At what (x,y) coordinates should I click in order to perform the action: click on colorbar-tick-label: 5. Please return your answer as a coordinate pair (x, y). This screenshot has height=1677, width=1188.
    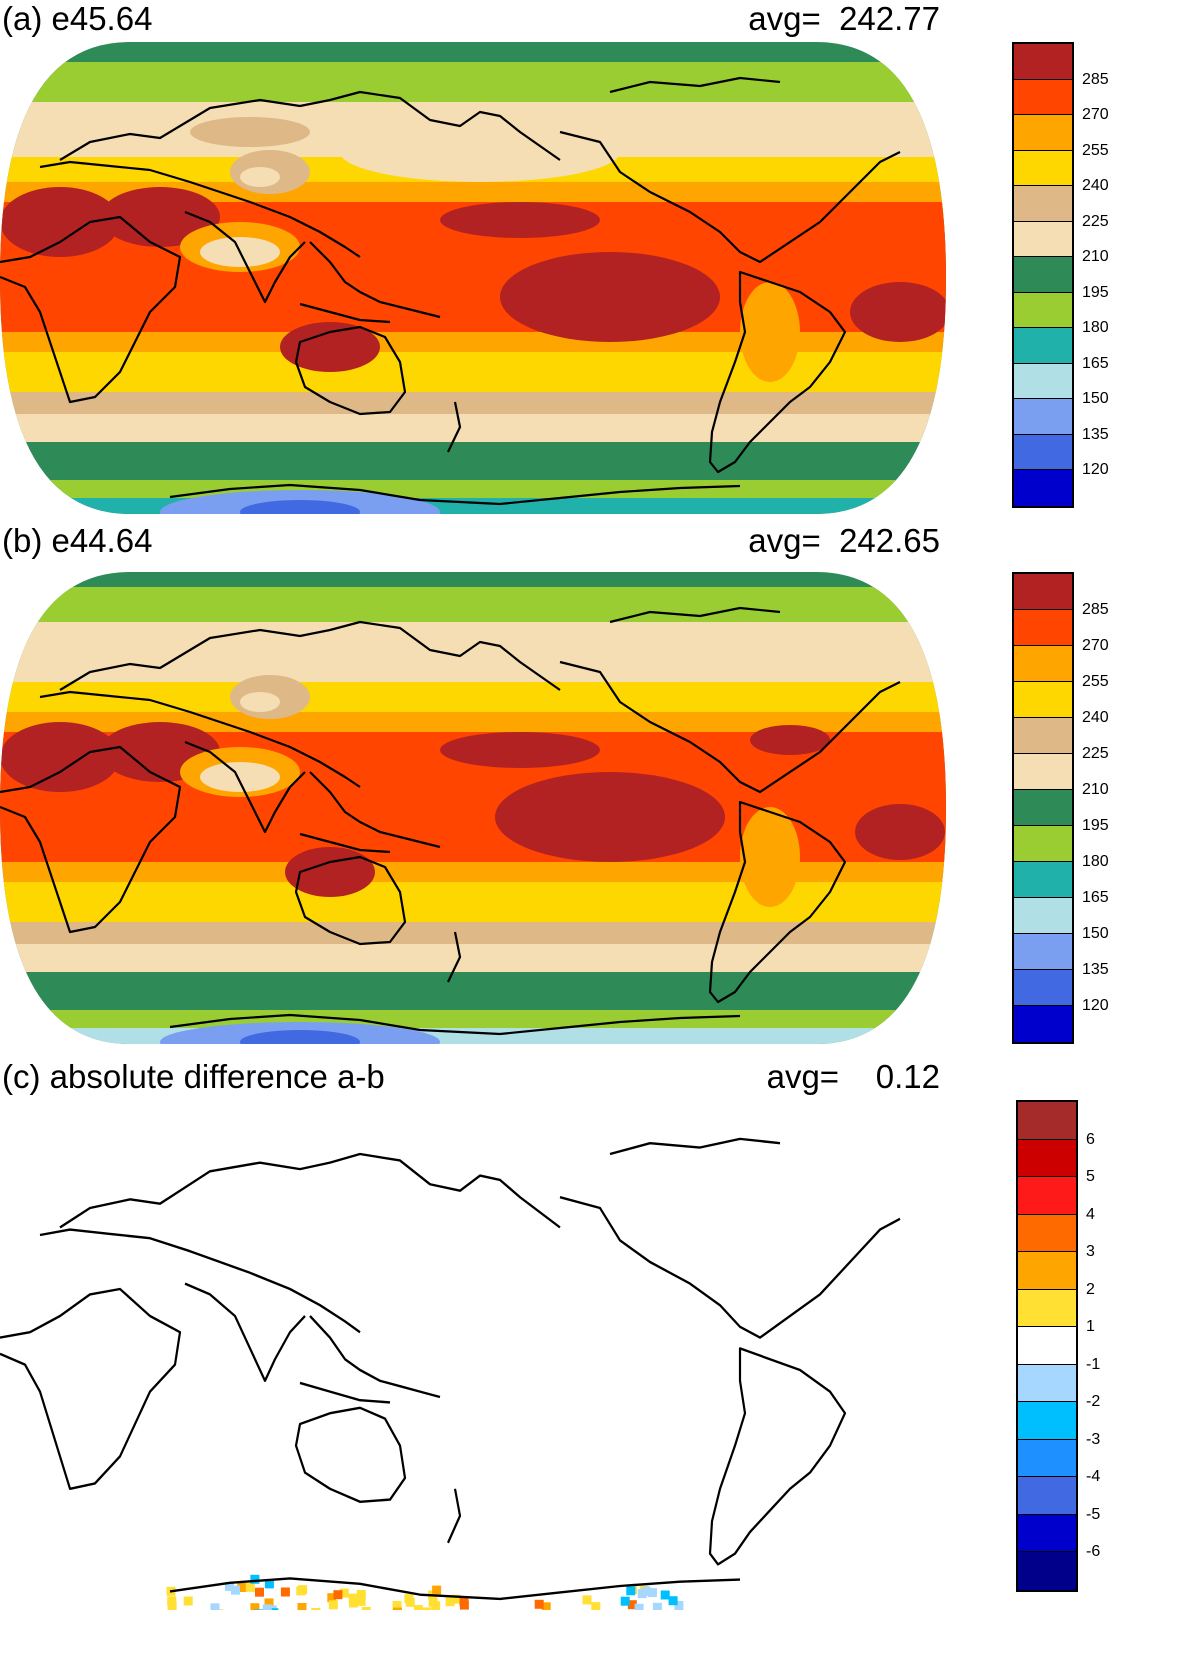
    Looking at the image, I should click on (1090, 1177).